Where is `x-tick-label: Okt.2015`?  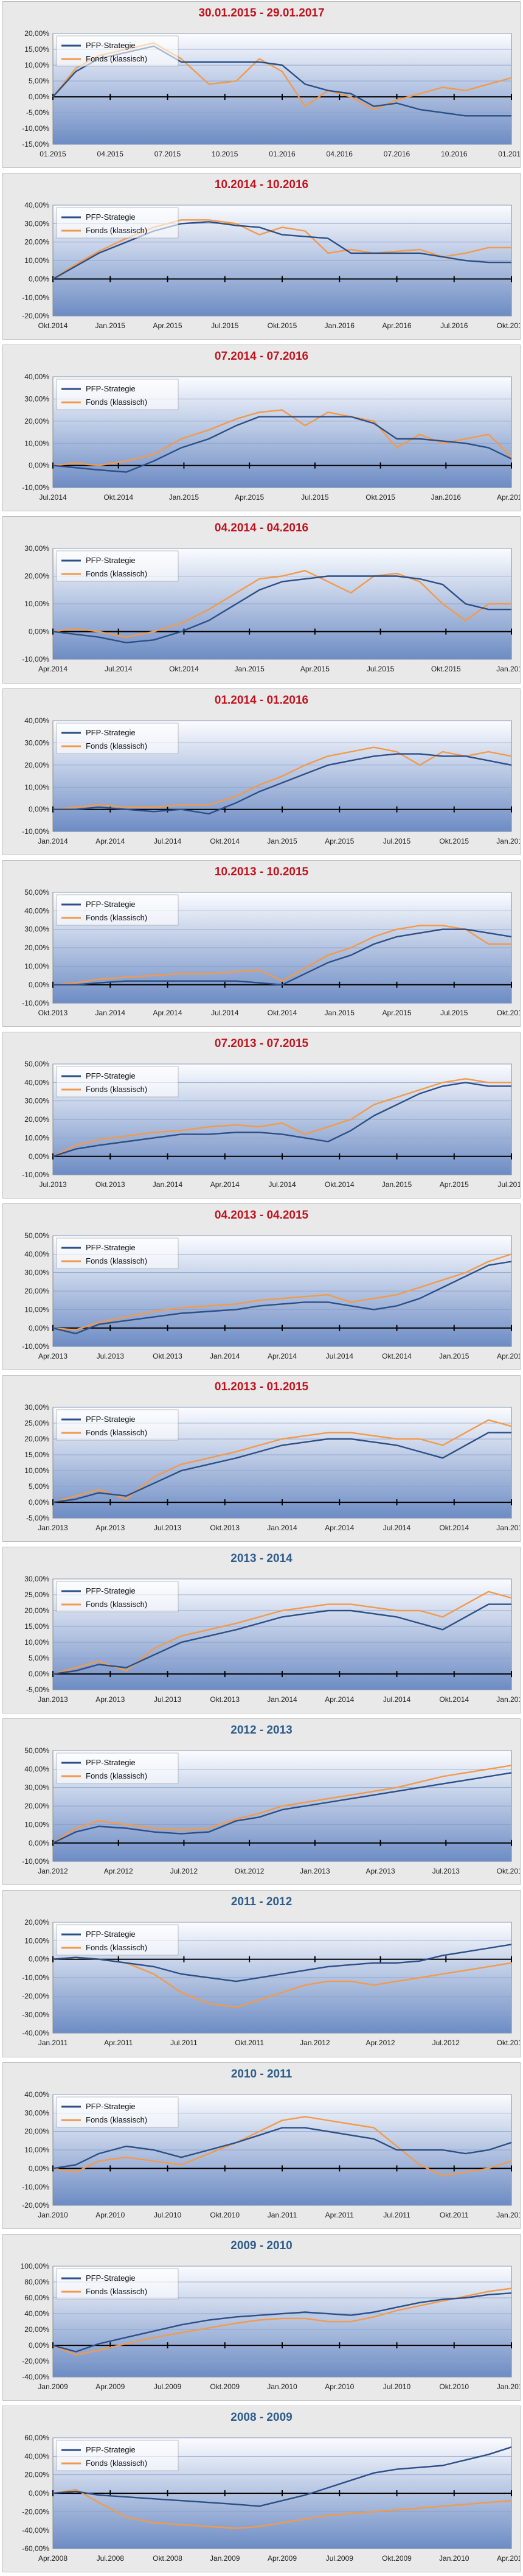
x-tick-label: Okt.2015 is located at coordinates (509, 1013).